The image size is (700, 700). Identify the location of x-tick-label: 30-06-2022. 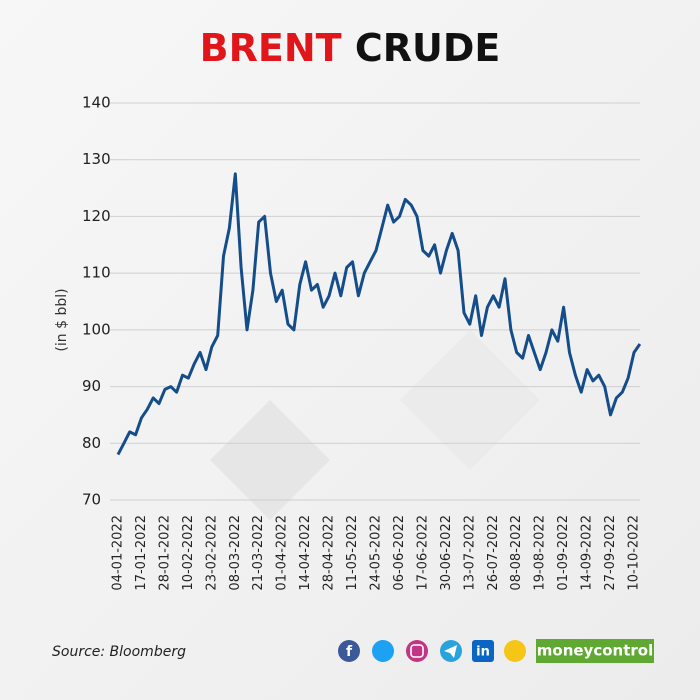
(446, 553).